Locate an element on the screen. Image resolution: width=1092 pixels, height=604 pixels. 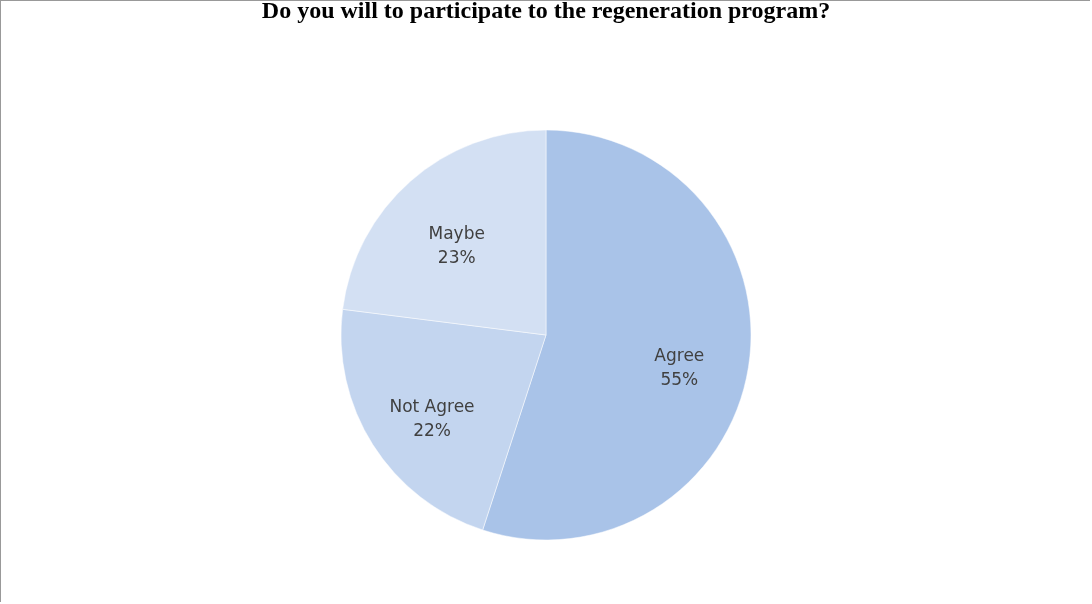
data-label: 23% is located at coordinates (456, 256).